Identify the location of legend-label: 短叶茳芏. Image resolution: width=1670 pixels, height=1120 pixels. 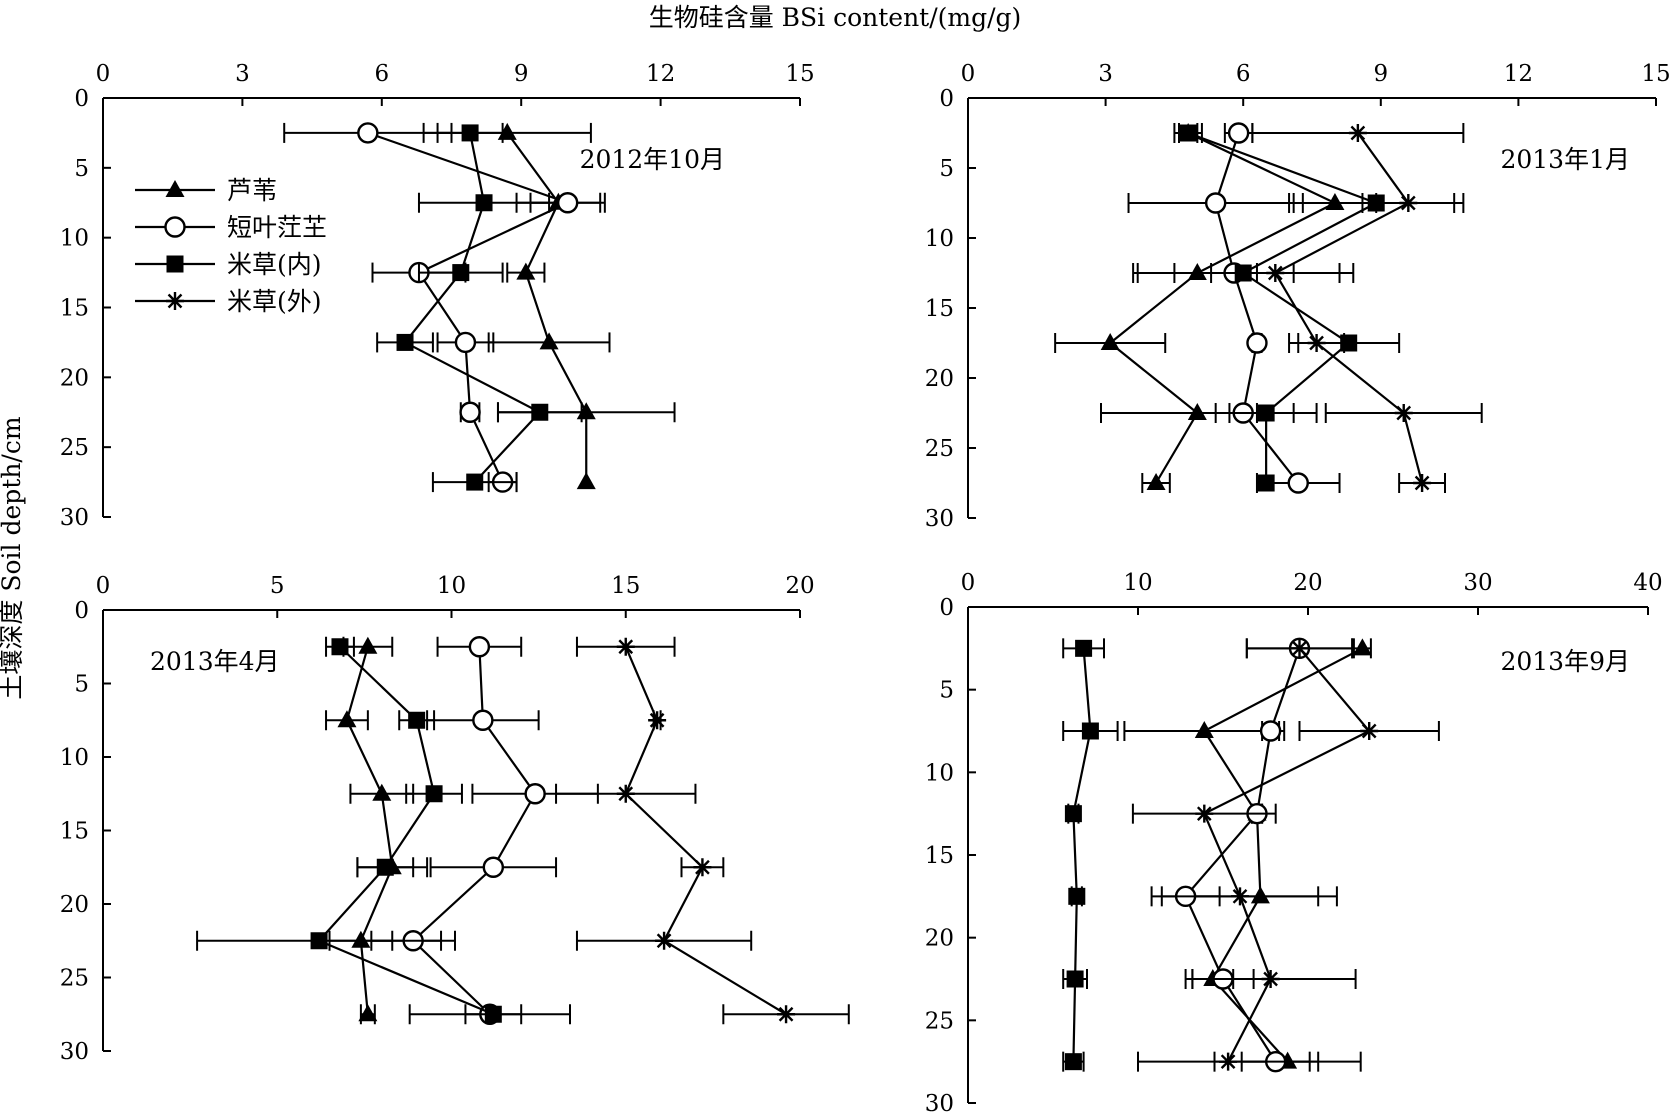
(277, 227).